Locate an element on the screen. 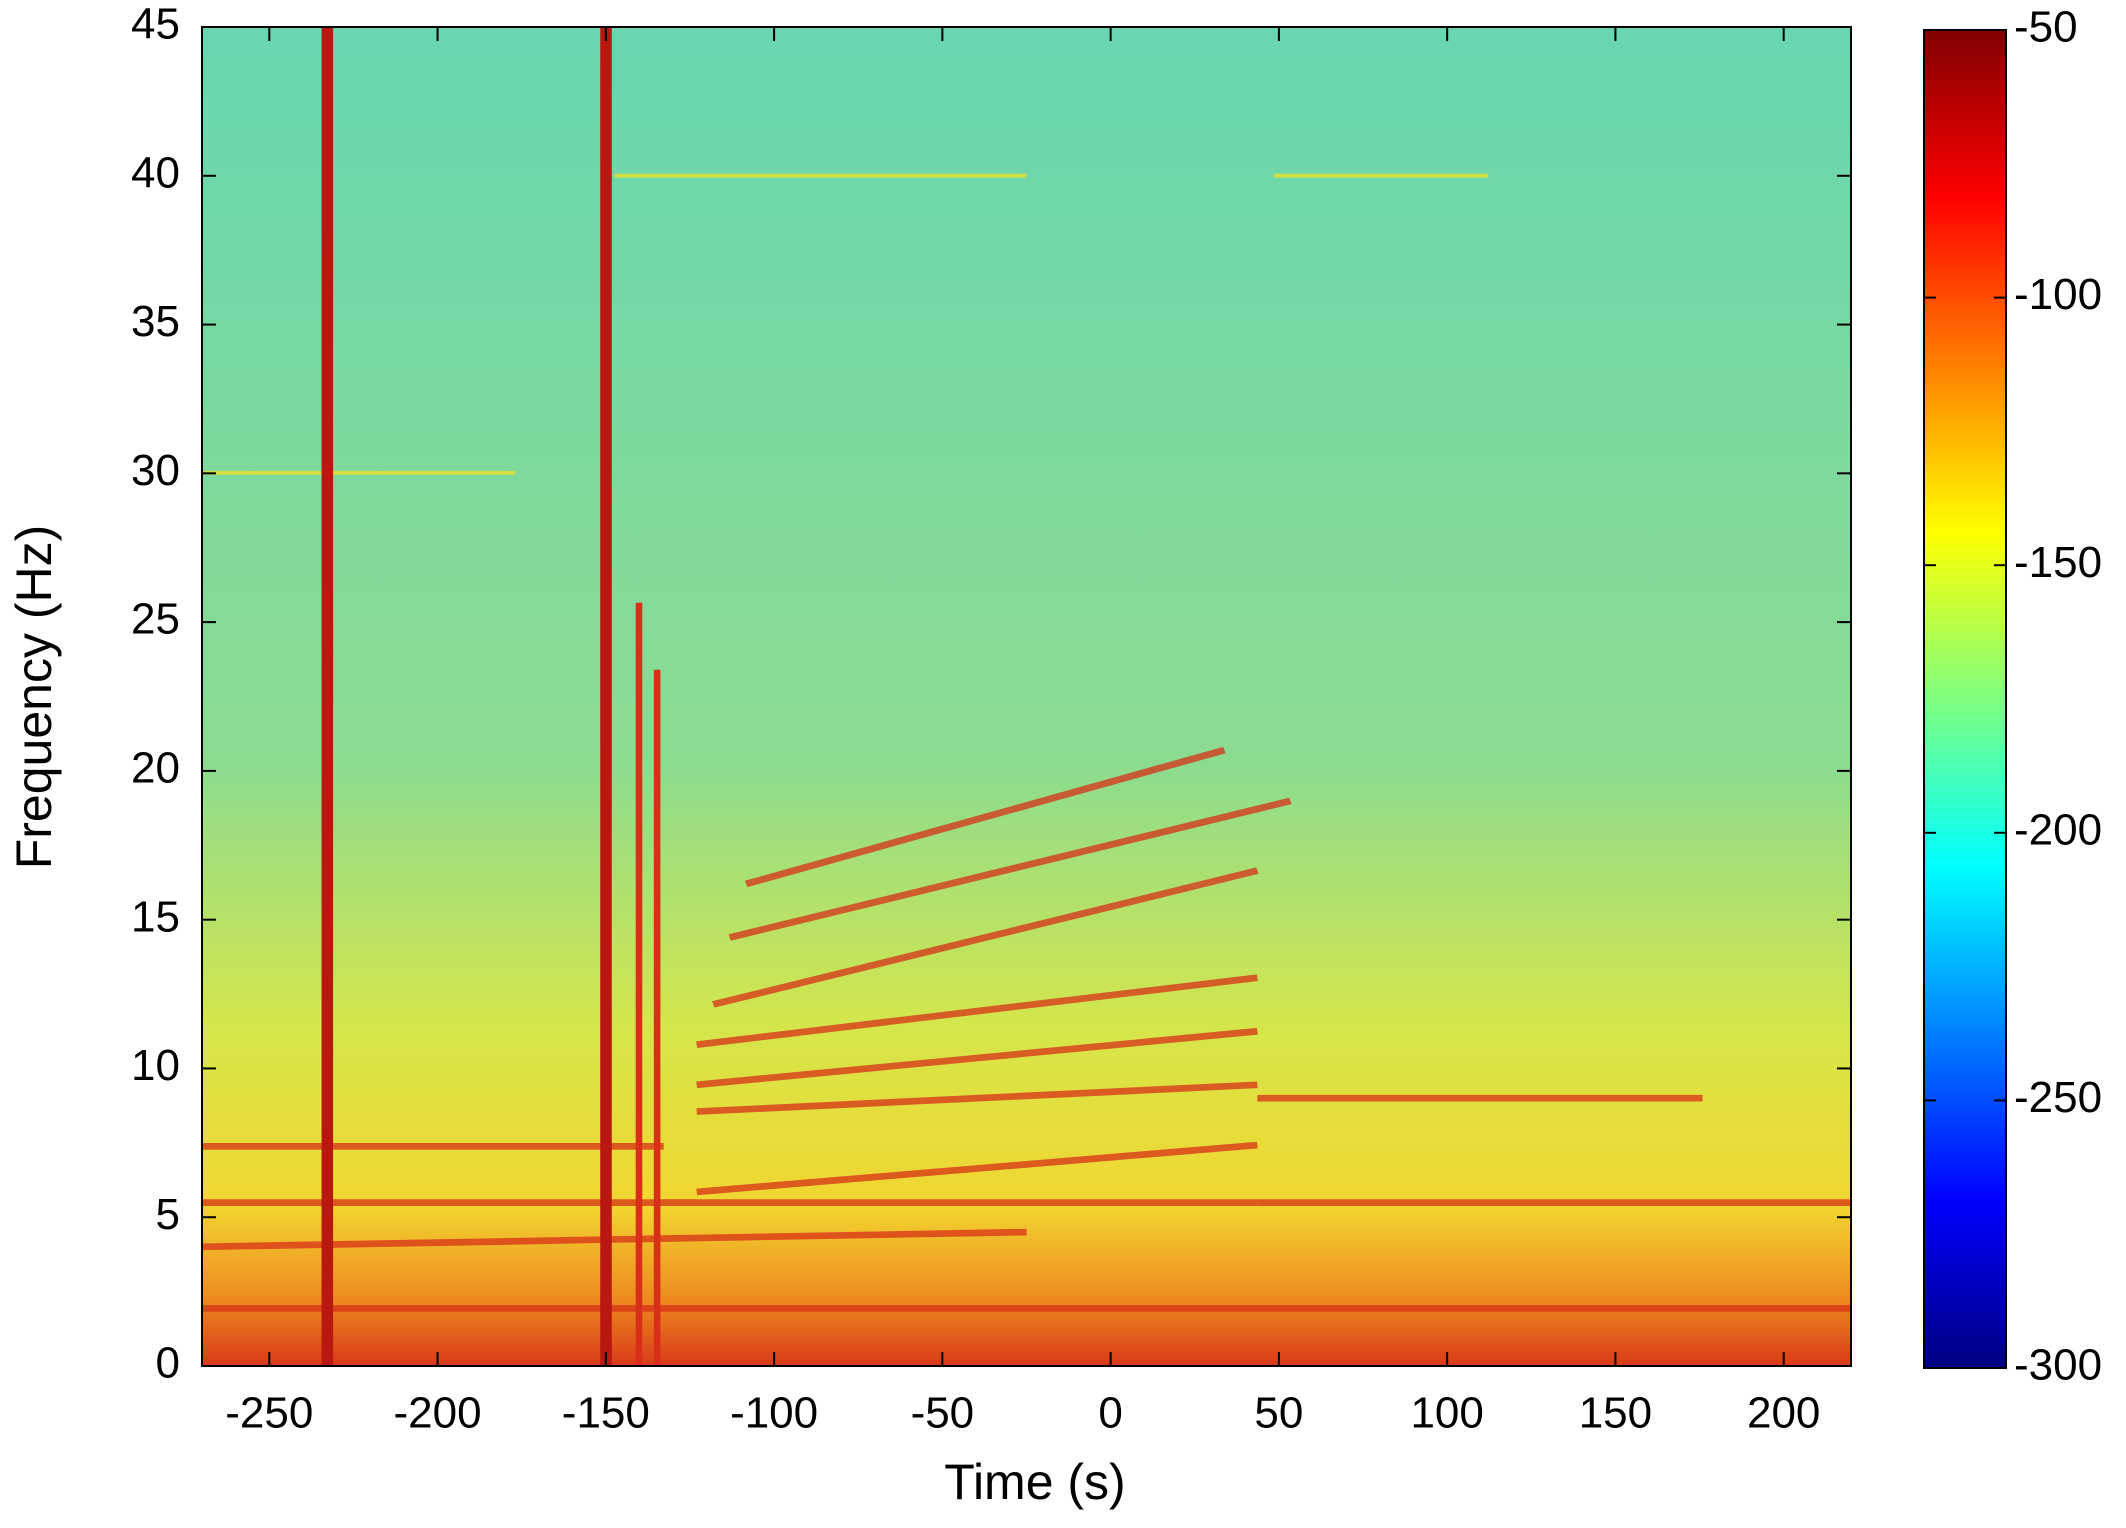  x-tick-label: -100 is located at coordinates (774, 1413).